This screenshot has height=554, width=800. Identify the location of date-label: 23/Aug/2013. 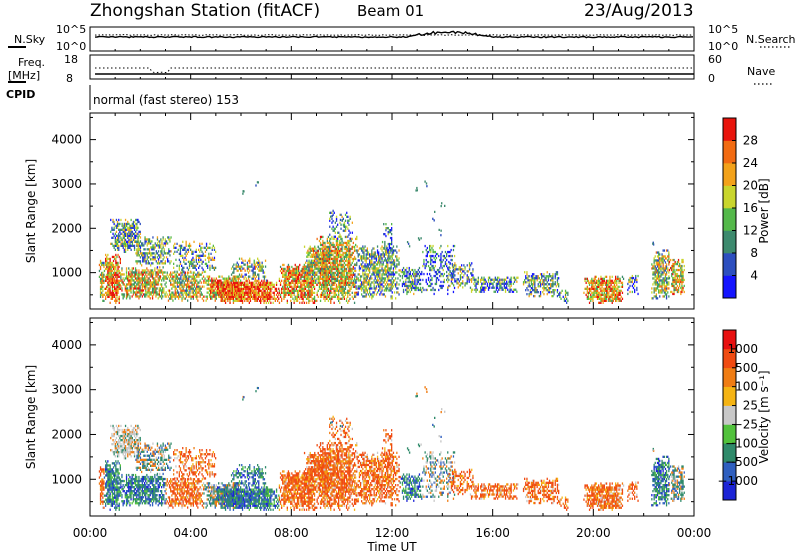
(639, 11).